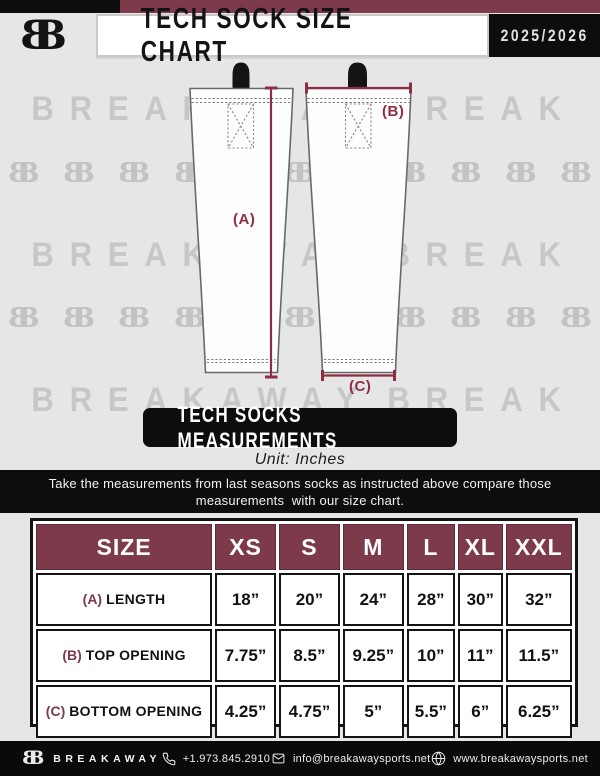  I want to click on header-m: M, so click(373, 547).